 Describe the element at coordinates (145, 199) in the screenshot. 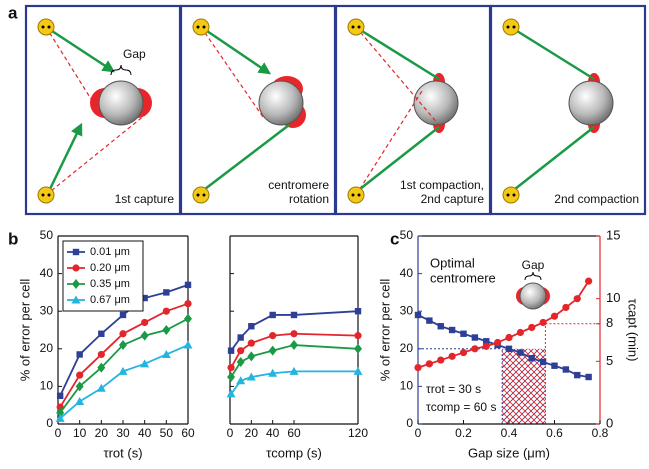

I see `box-caption: 1st capture` at that location.